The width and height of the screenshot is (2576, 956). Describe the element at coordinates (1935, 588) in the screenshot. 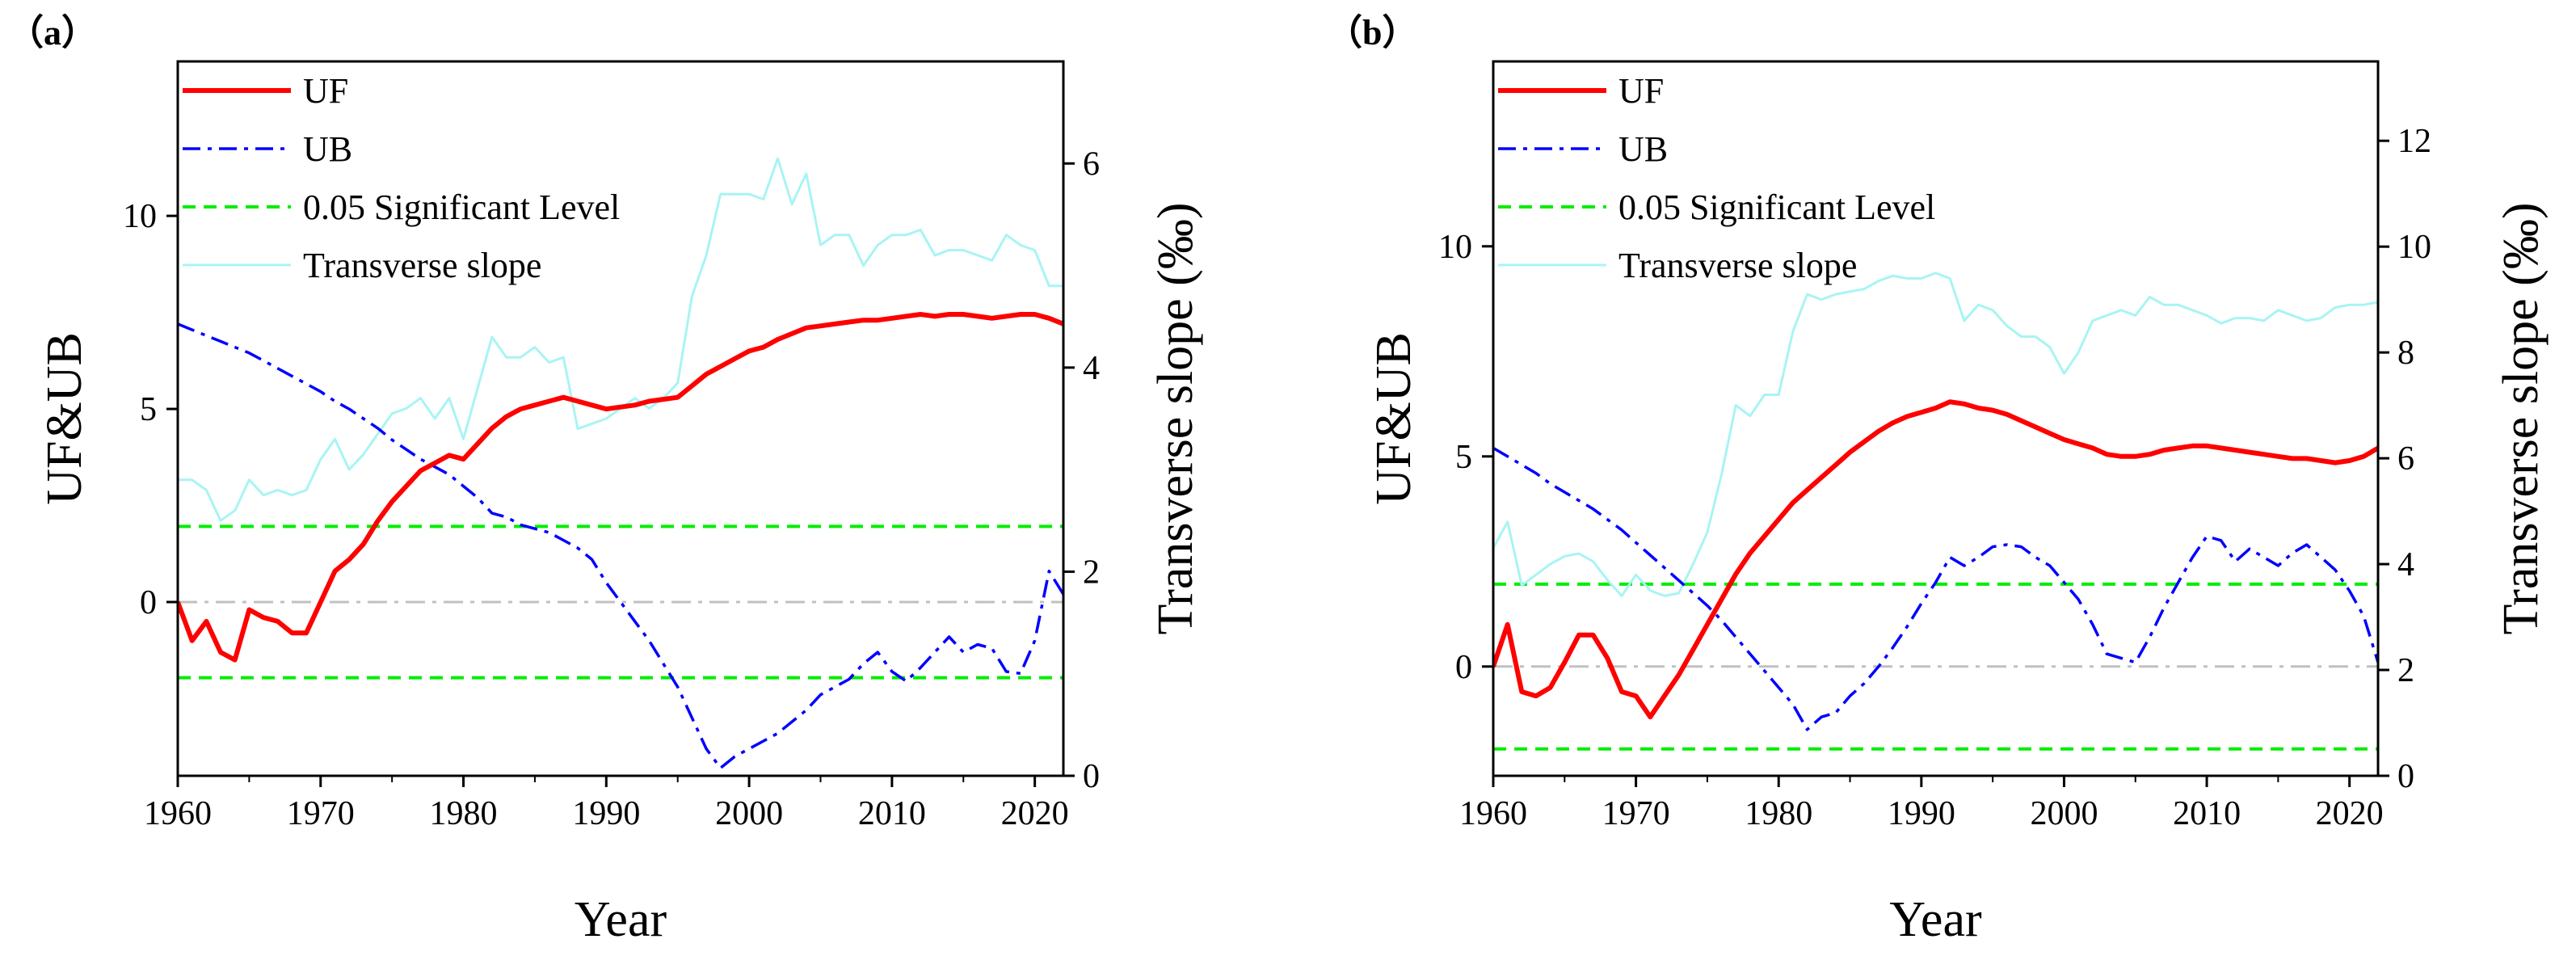

I see `ub-series-line` at that location.